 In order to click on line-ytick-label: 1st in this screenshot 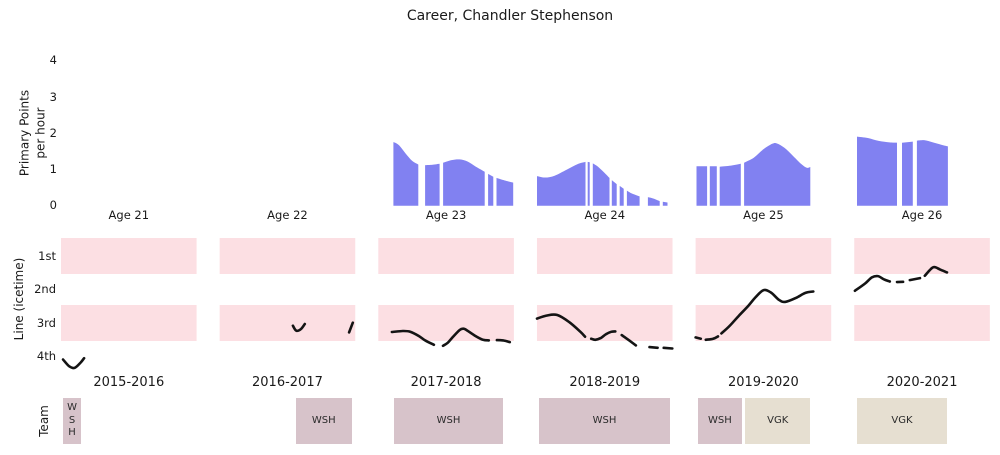, I will do `click(47, 255)`.